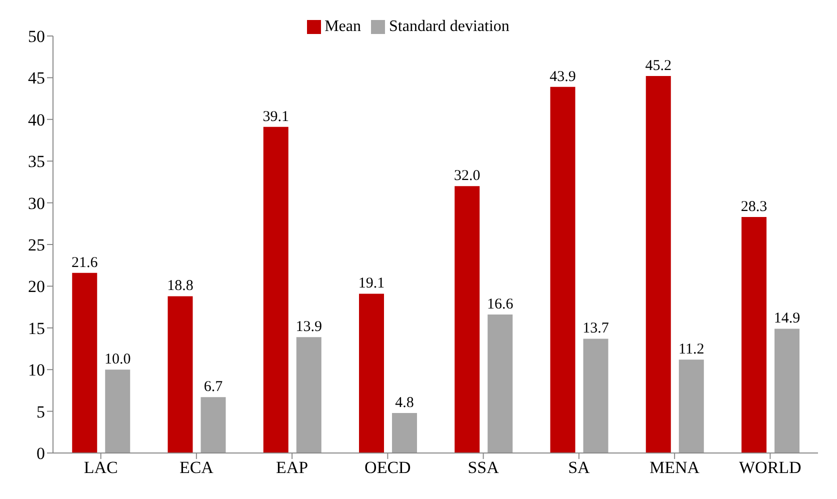  Describe the element at coordinates (40, 454) in the screenshot. I see `y-tick-label: 0` at that location.